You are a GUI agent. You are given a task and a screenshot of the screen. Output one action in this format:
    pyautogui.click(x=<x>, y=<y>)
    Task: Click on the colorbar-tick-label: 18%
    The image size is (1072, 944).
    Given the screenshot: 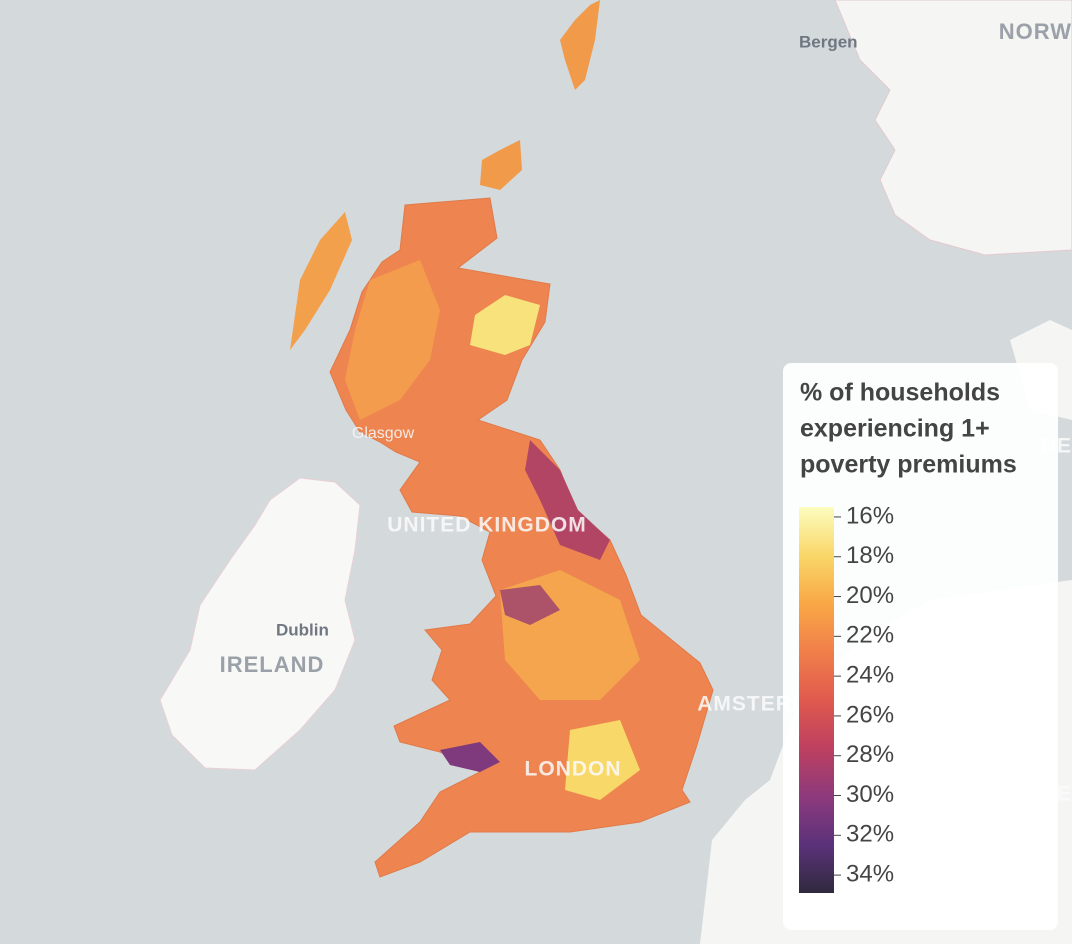 What is the action you would take?
    pyautogui.click(x=870, y=555)
    